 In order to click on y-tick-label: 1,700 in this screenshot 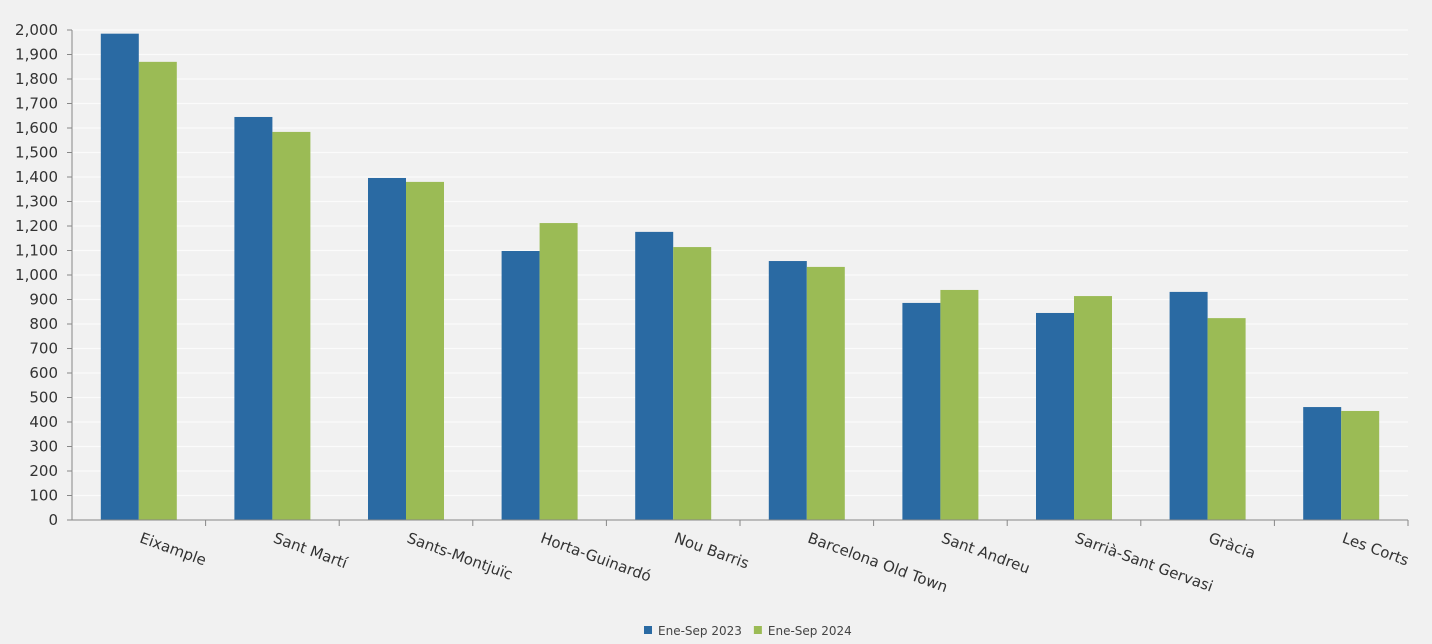, I will do `click(36, 104)`.